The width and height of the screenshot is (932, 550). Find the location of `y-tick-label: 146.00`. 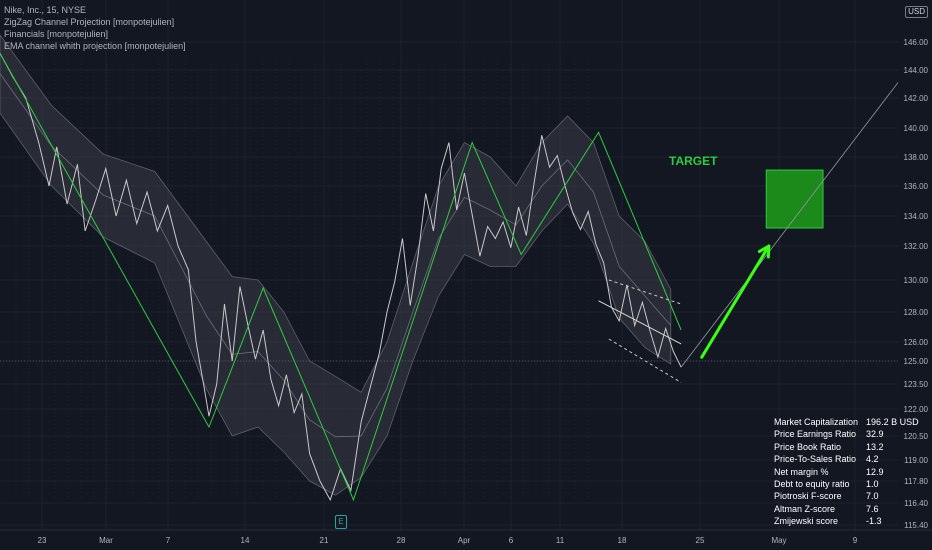

y-tick-label: 146.00 is located at coordinates (916, 42).